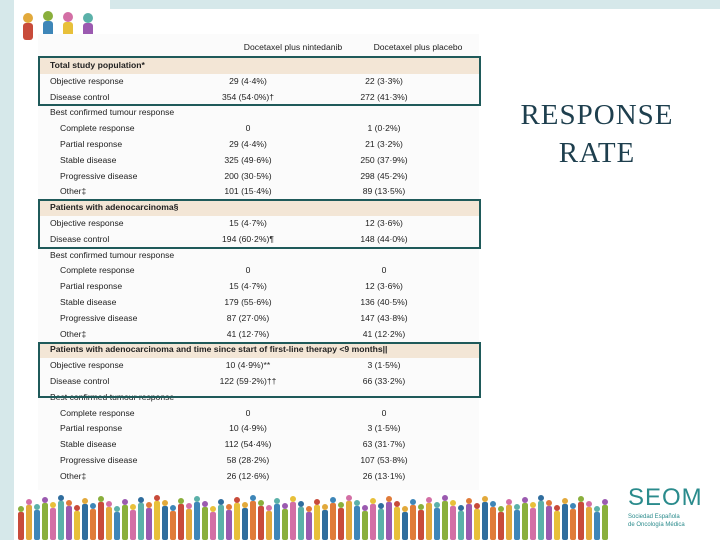 This screenshot has height=540, width=720. Describe the element at coordinates (313, 517) in the screenshot. I see `people-banner-icon` at that location.